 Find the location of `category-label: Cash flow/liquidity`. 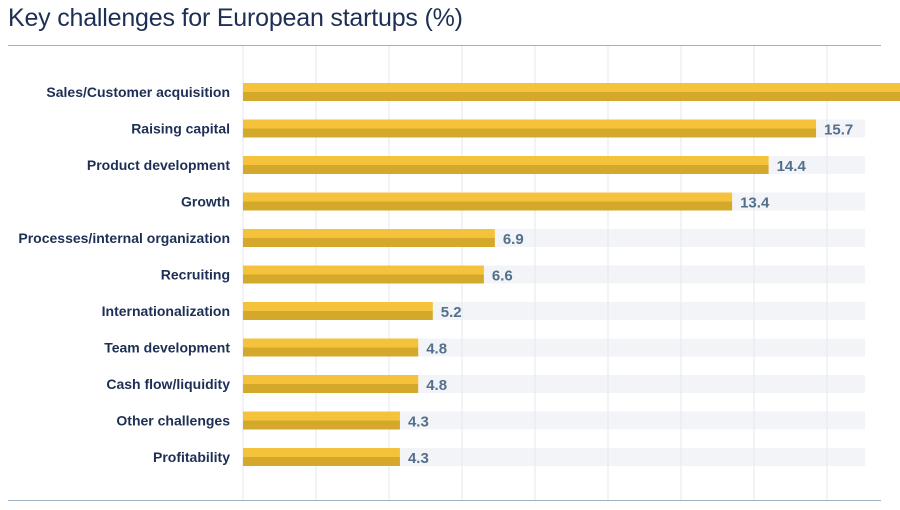

category-label: Cash flow/liquidity is located at coordinates (168, 384).